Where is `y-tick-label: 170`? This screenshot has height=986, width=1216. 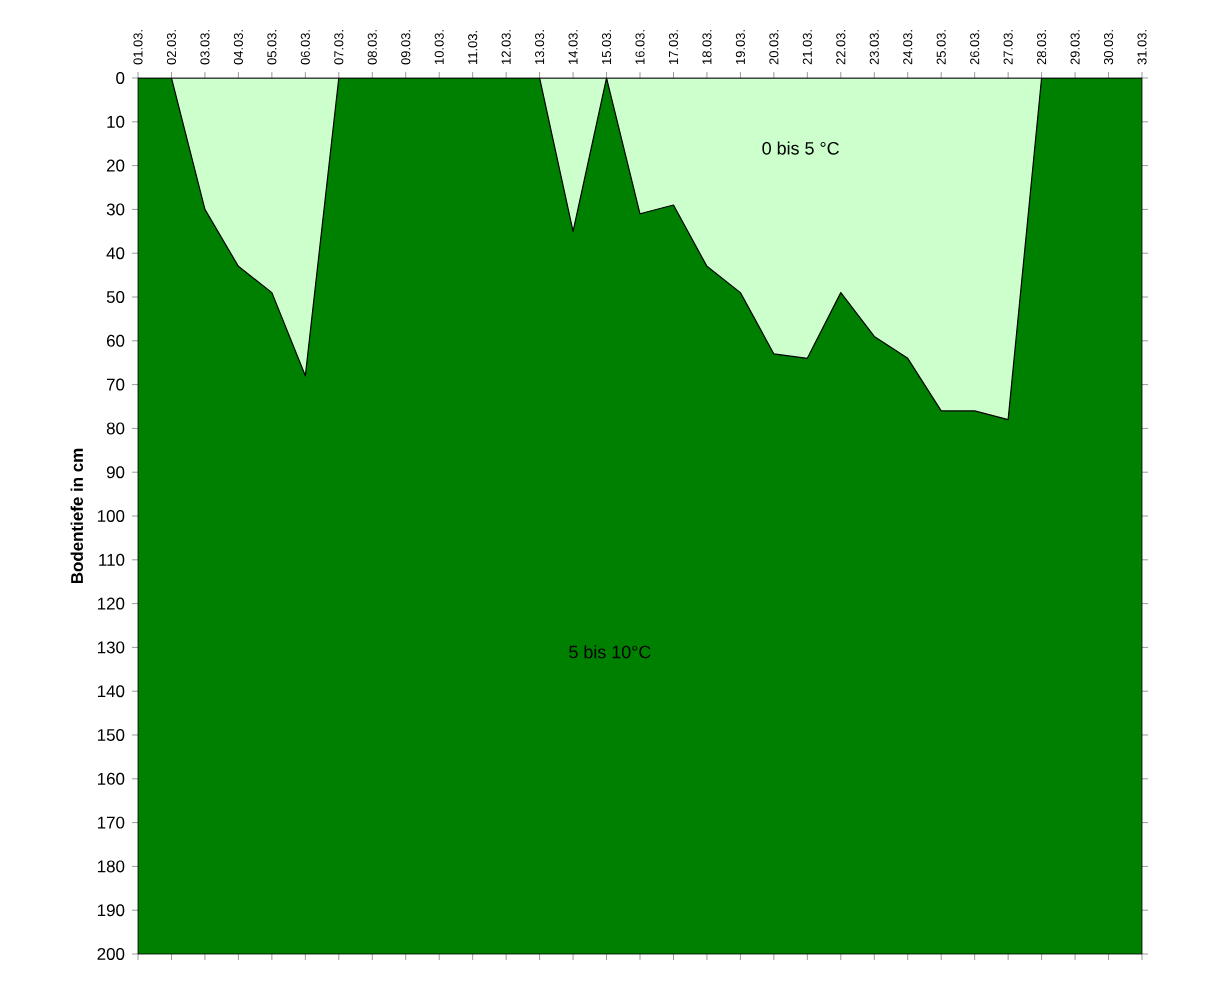
y-tick-label: 170 is located at coordinates (111, 822).